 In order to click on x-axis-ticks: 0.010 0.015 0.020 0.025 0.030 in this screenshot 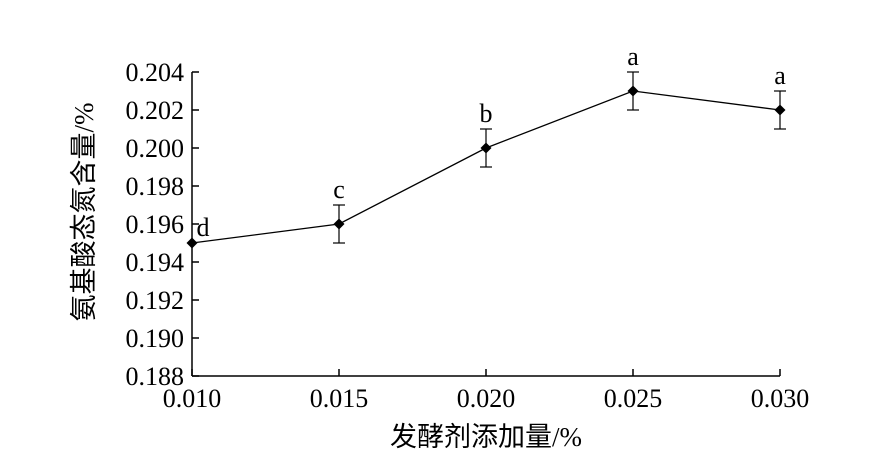, I will do `click(486, 391)`.